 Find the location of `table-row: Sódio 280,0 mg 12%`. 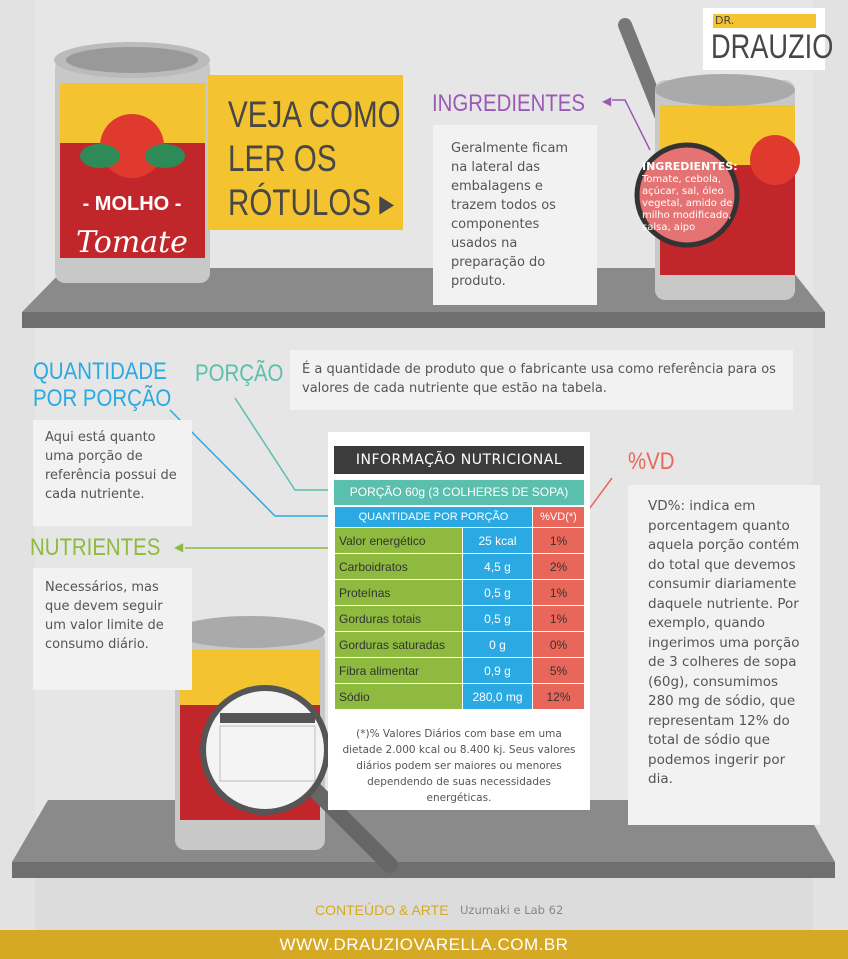

table-row: Sódio 280,0 mg 12% is located at coordinates (459, 696).